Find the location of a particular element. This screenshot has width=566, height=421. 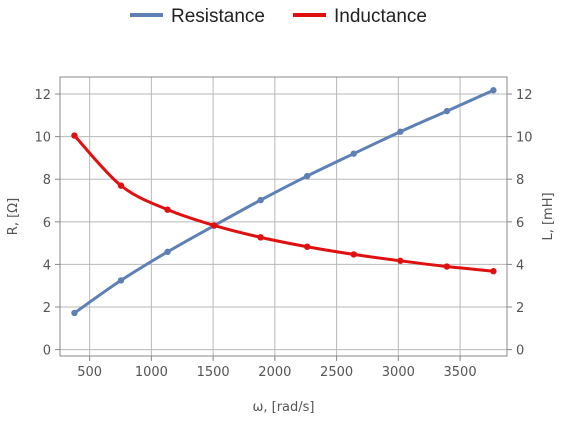

y-left-tick-label: 0 is located at coordinates (47, 351).